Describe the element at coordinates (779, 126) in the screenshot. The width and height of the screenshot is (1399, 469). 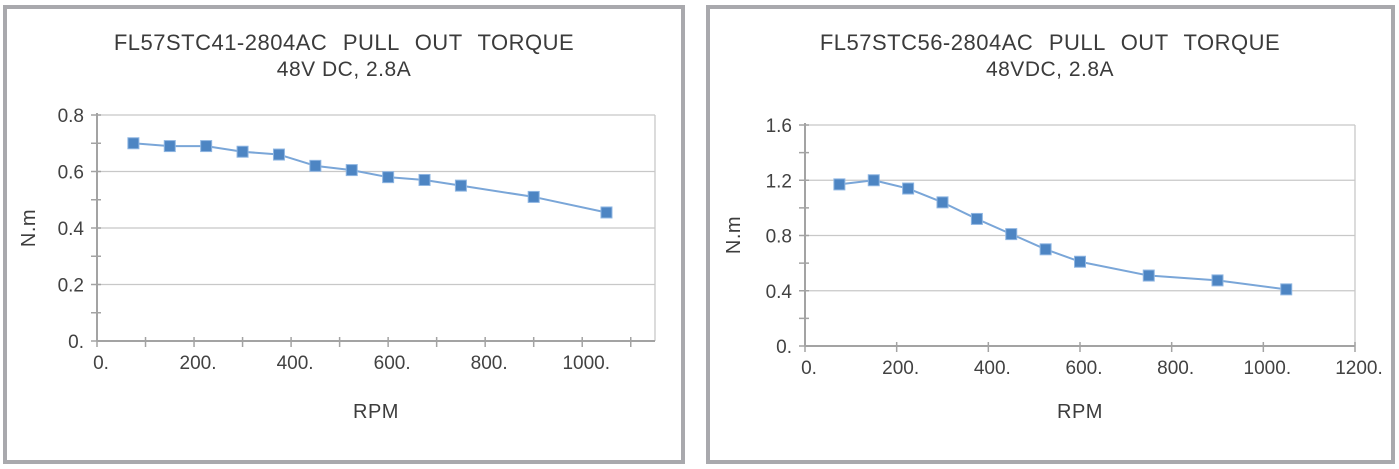
I see `y-tick-label: 1.6` at that location.